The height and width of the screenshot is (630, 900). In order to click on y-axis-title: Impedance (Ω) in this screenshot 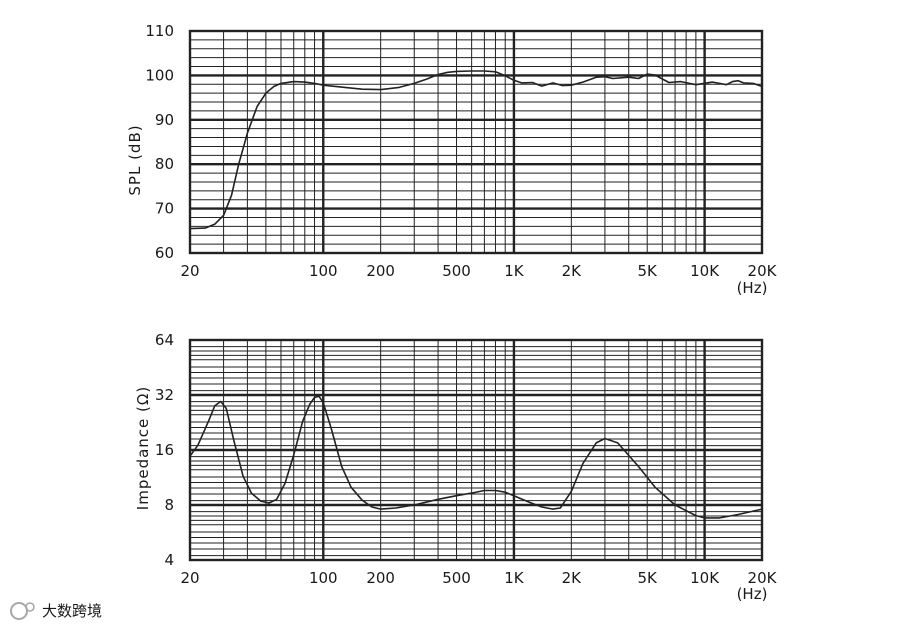, I will do `click(143, 448)`.